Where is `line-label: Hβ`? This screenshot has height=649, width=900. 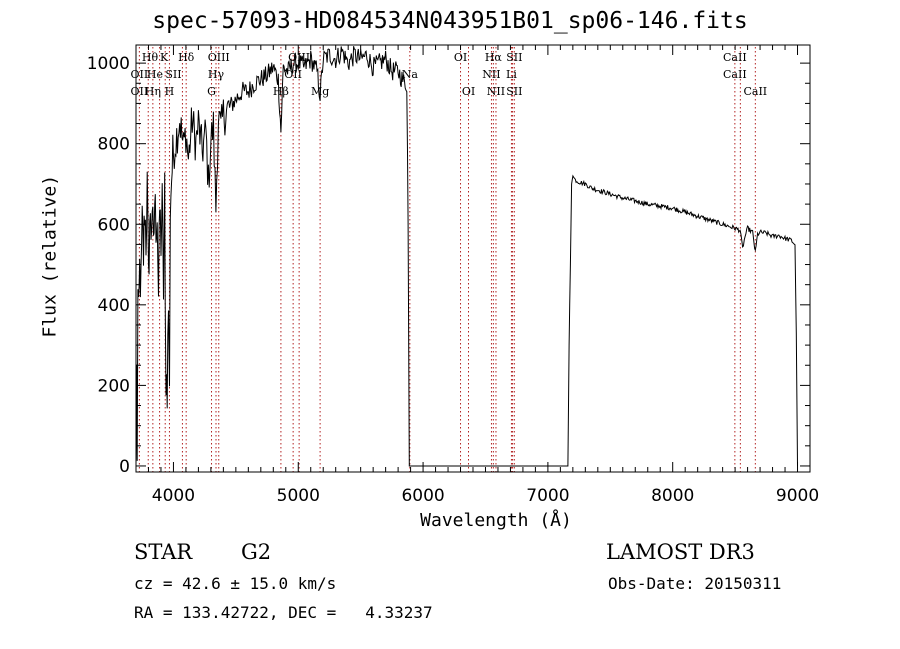 line-label: Hβ is located at coordinates (281, 91).